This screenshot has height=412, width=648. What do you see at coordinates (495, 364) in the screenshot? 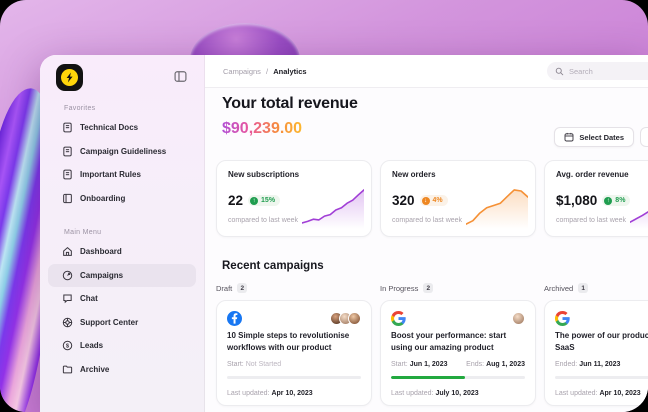
I see `campaign-meta: Ends: Aug 1, 2023` at bounding box center [495, 364].